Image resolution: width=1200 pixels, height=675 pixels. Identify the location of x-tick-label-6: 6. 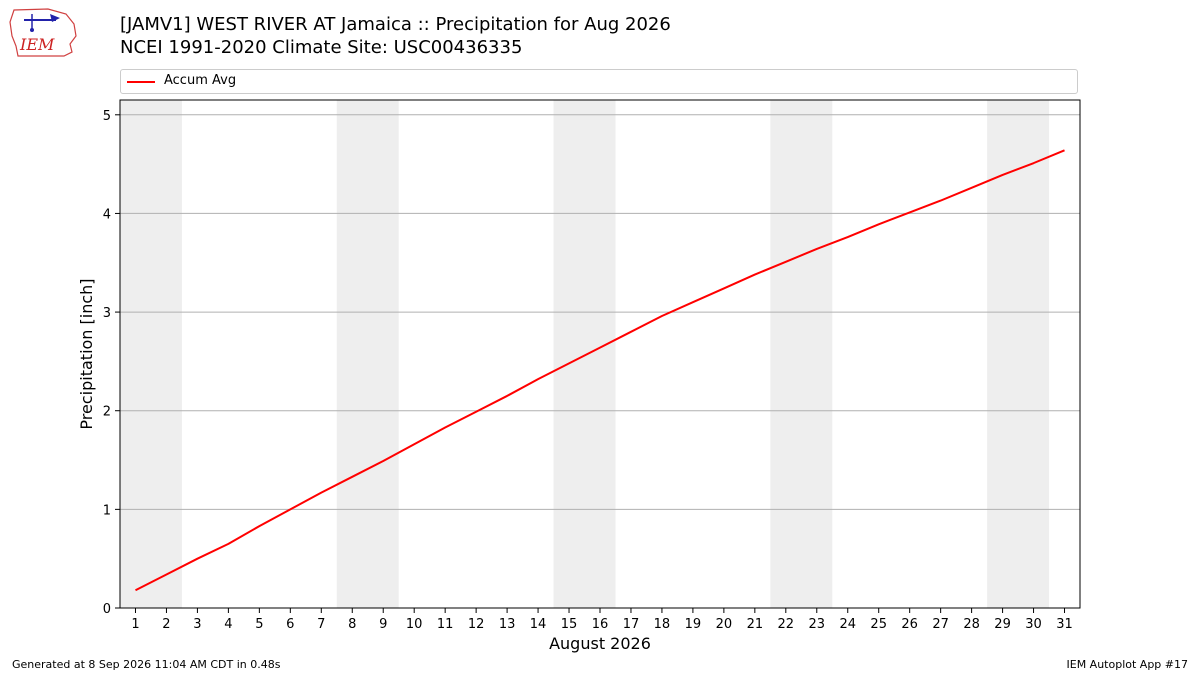
(290, 624).